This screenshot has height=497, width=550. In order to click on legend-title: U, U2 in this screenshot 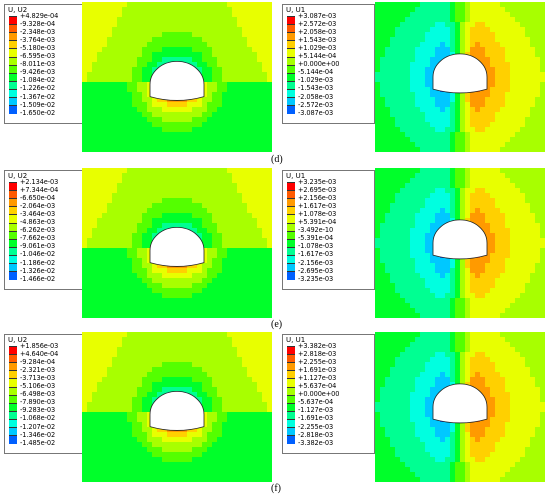, I will do `click(18, 10)`.